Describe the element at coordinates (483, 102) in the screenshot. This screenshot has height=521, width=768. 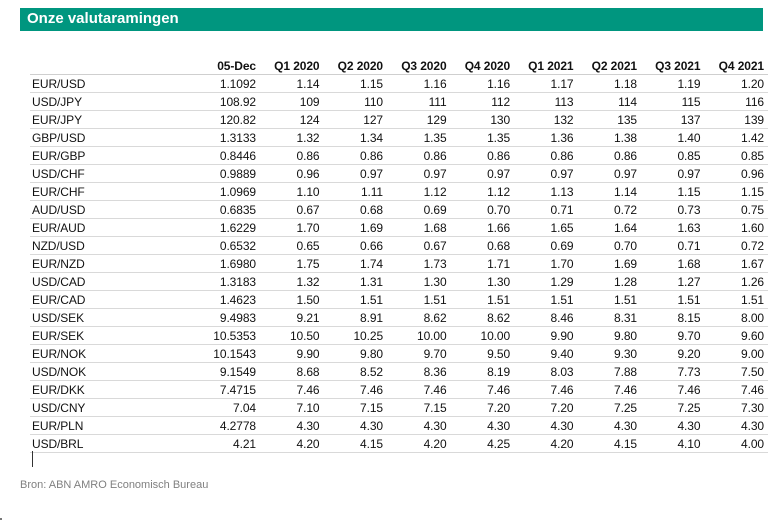
I see `rate-cell: 112` at that location.